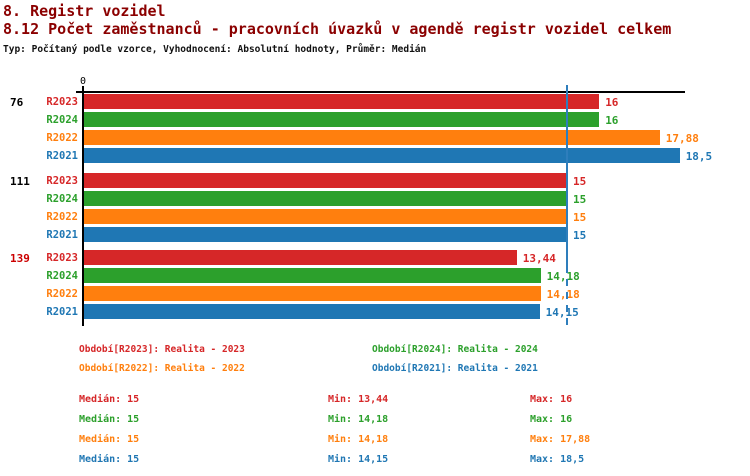 The width and height of the screenshot is (750, 476). I want to click on group-total-label: 76, so click(17, 102).